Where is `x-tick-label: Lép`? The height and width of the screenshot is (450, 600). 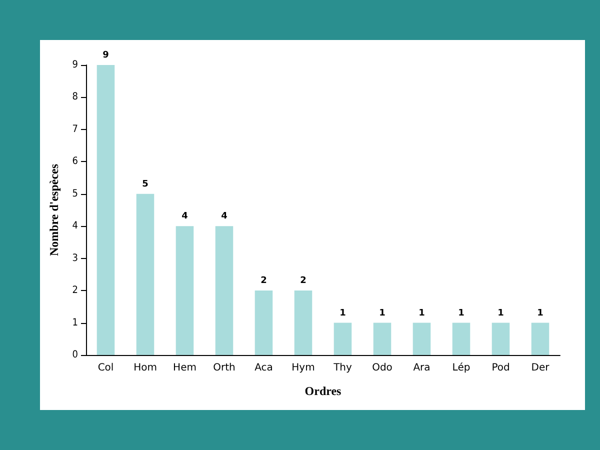
x-tick-label: Lép is located at coordinates (461, 368).